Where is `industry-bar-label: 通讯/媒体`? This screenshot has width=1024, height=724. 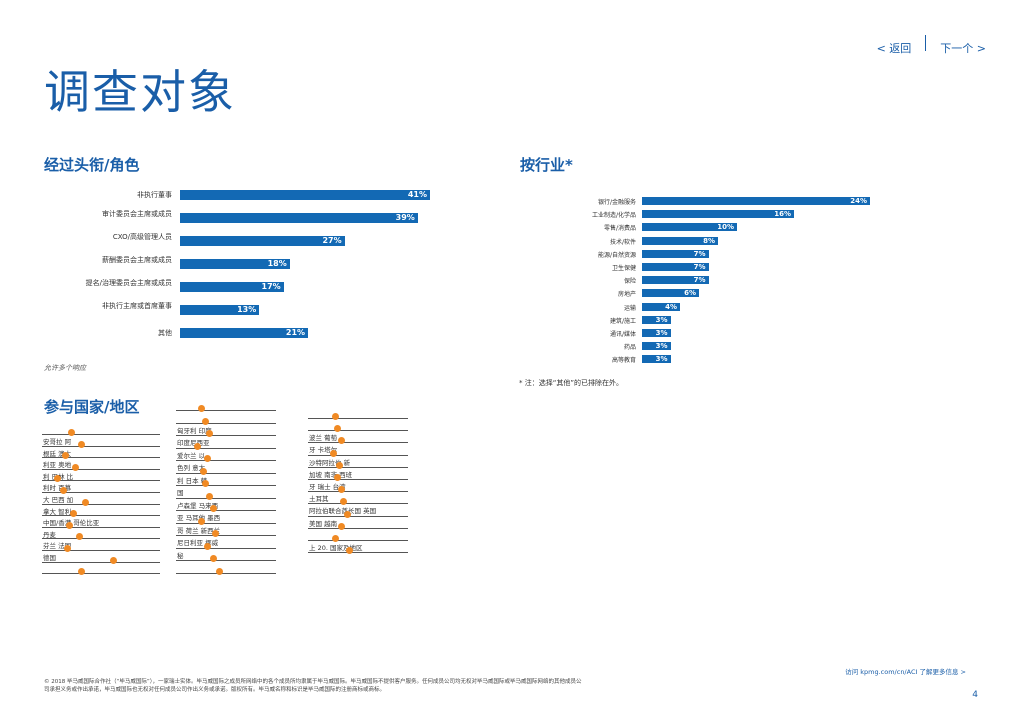 industry-bar-label: 通讯/媒体 is located at coordinates (622, 334).